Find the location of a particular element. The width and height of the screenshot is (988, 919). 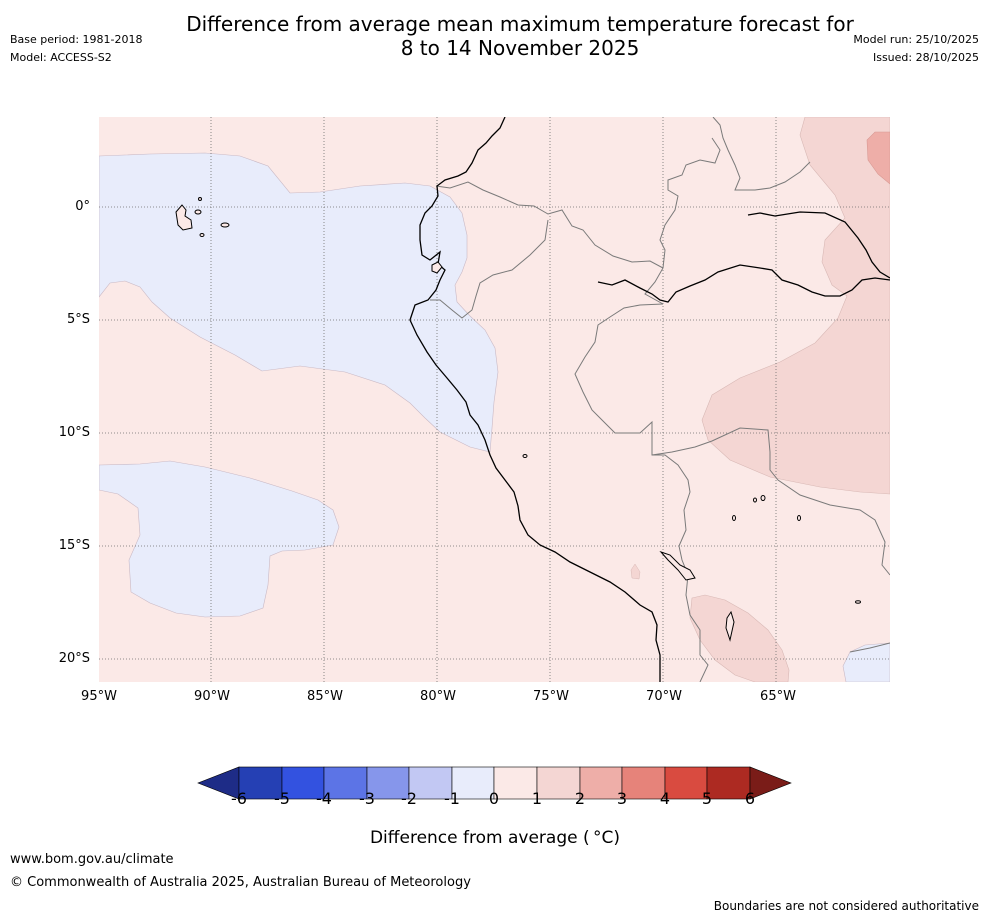

model-label: Model: ACCESS-S2 is located at coordinates (61, 57).